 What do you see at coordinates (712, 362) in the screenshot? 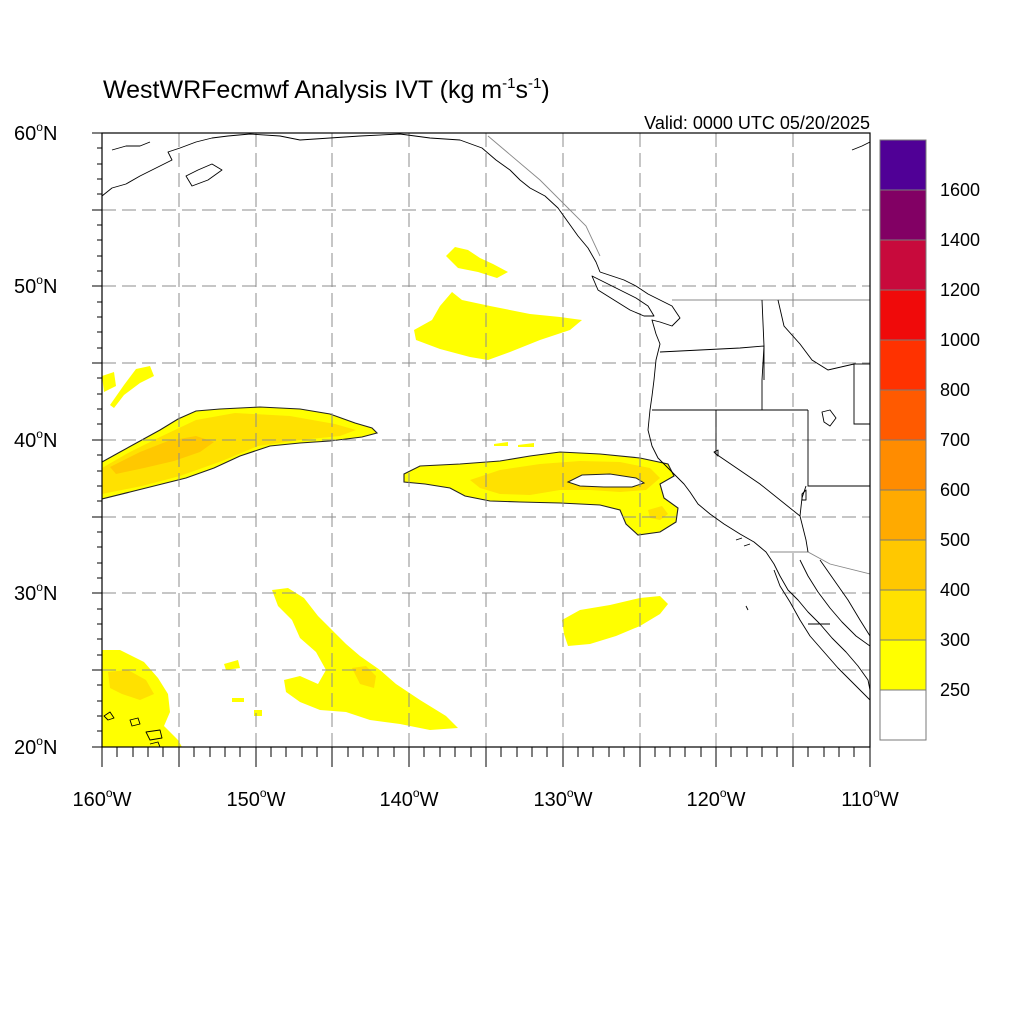
I see `washington-oregon-border` at bounding box center [712, 362].